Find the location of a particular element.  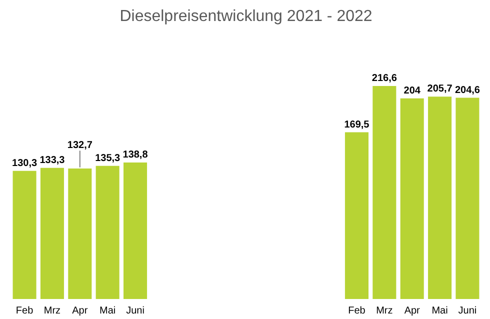

chart-title: Dieselpreisentwicklung 2021 - 2022 is located at coordinates (246, 16).